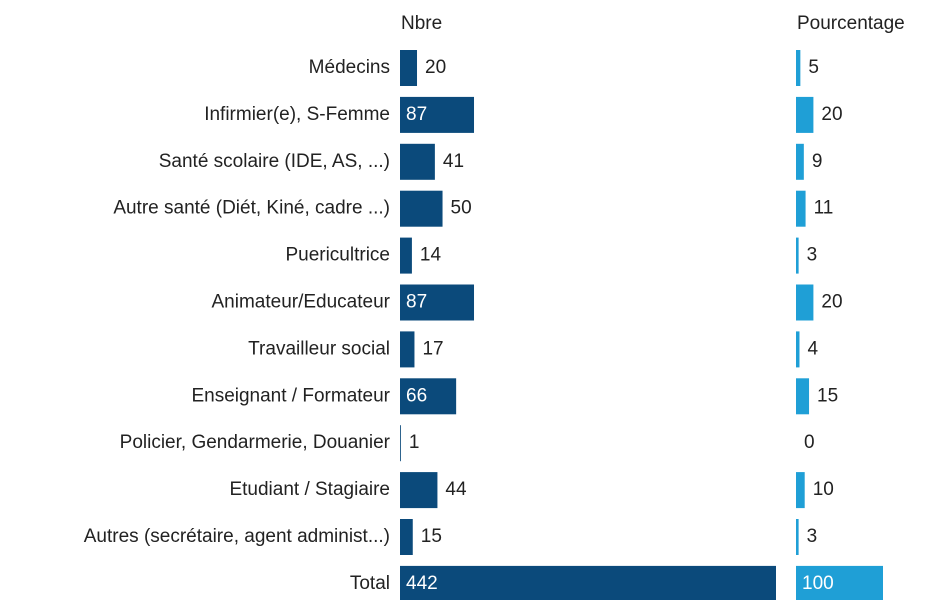  What do you see at coordinates (431, 255) in the screenshot?
I see `value-label: 14` at bounding box center [431, 255].